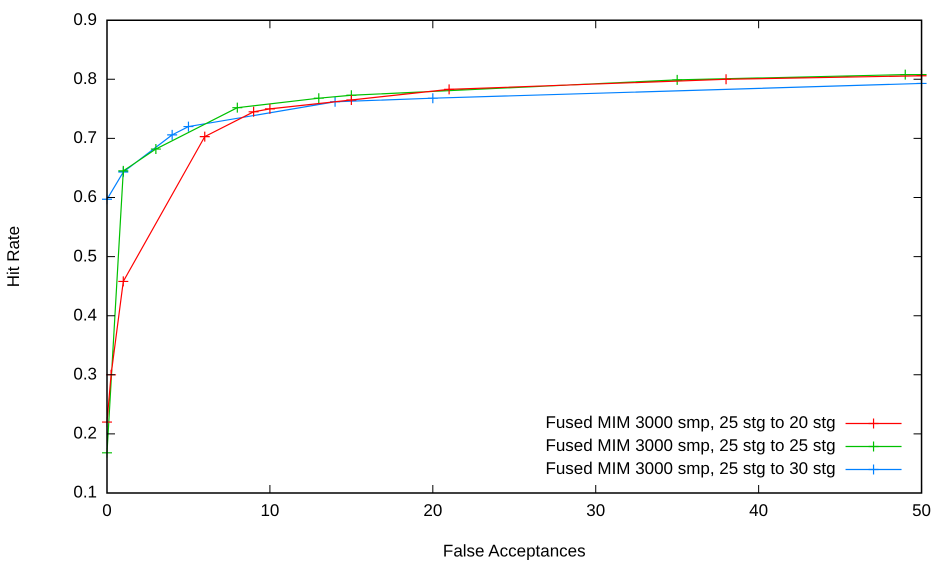  Describe the element at coordinates (922, 510) in the screenshot. I see `x-tick-label: 50` at that location.